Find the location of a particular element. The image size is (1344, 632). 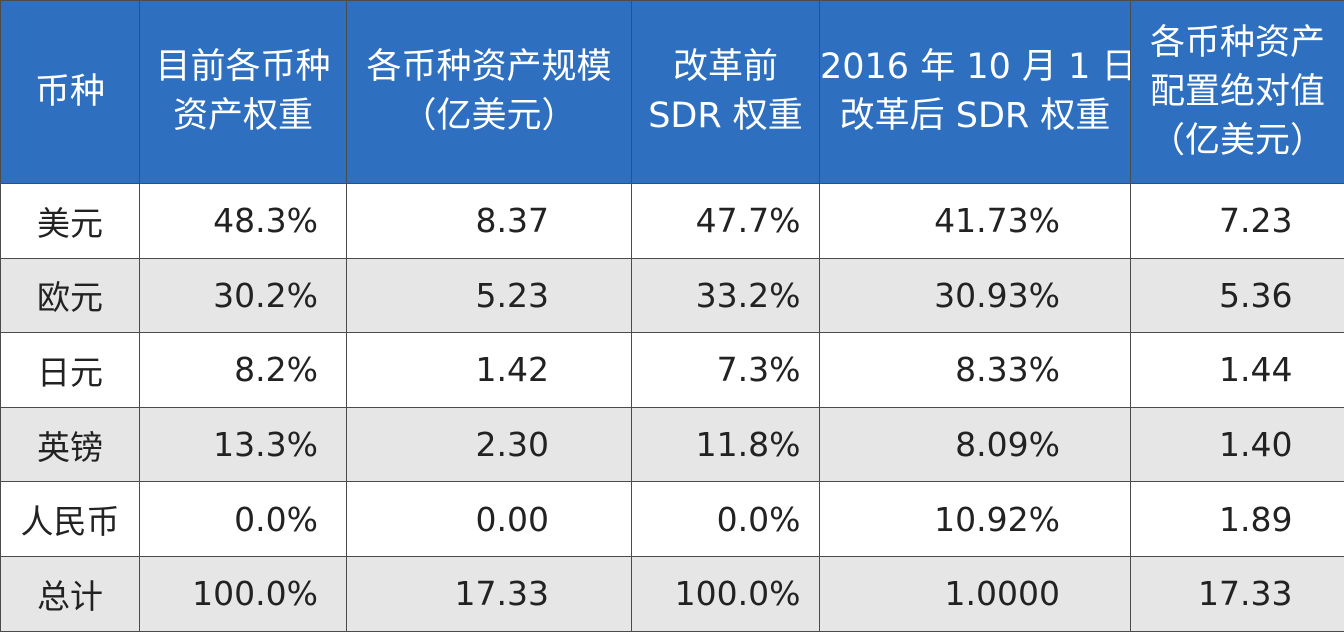

pre-reform-weight-cell: 11.8% is located at coordinates (726, 444).